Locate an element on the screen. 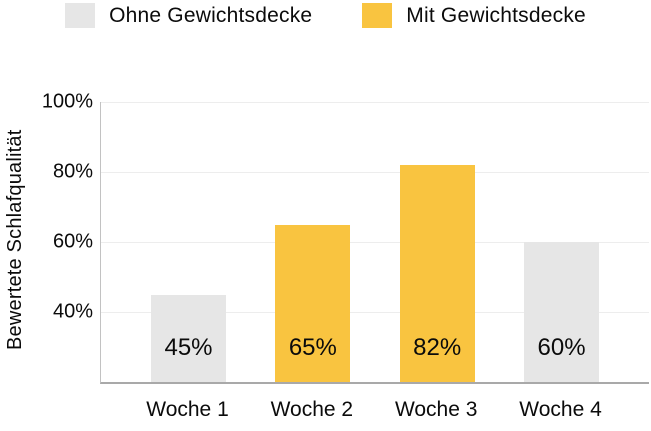 The height and width of the screenshot is (431, 651). legend-item-mit-gewichtsdecke: Mit Gewichtsdecke is located at coordinates (474, 15).